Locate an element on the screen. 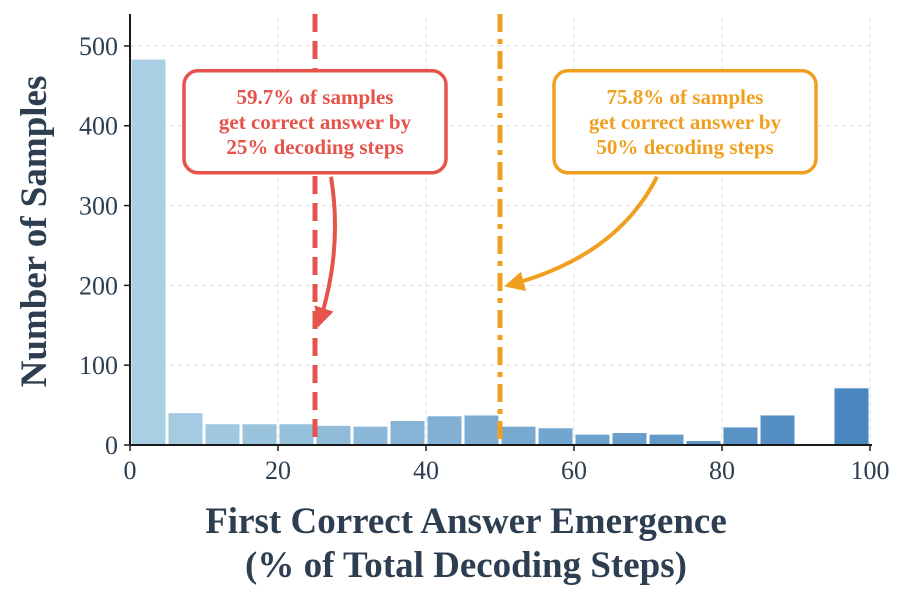 The height and width of the screenshot is (600, 913). y-tick-label: 500 is located at coordinates (98, 46).